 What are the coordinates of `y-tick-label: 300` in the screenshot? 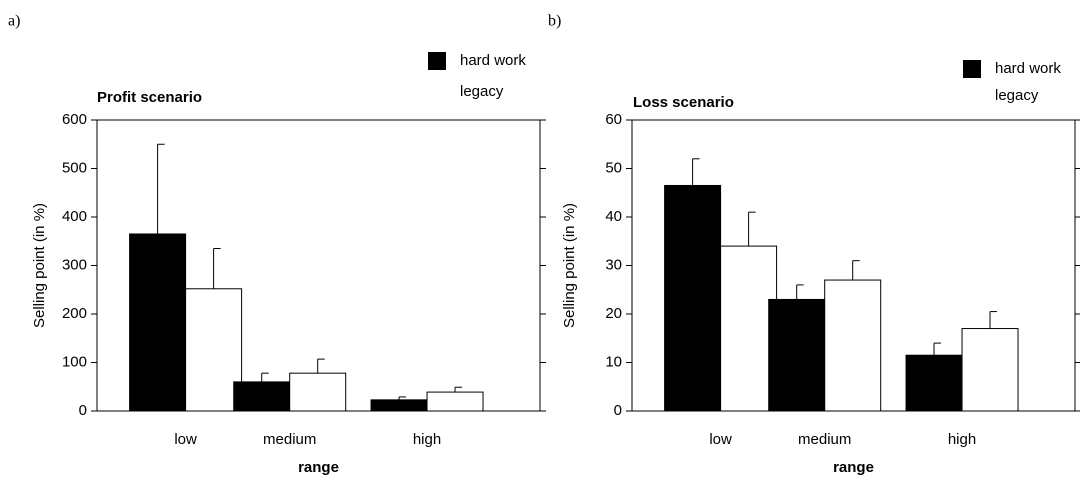 It's located at (74, 264).